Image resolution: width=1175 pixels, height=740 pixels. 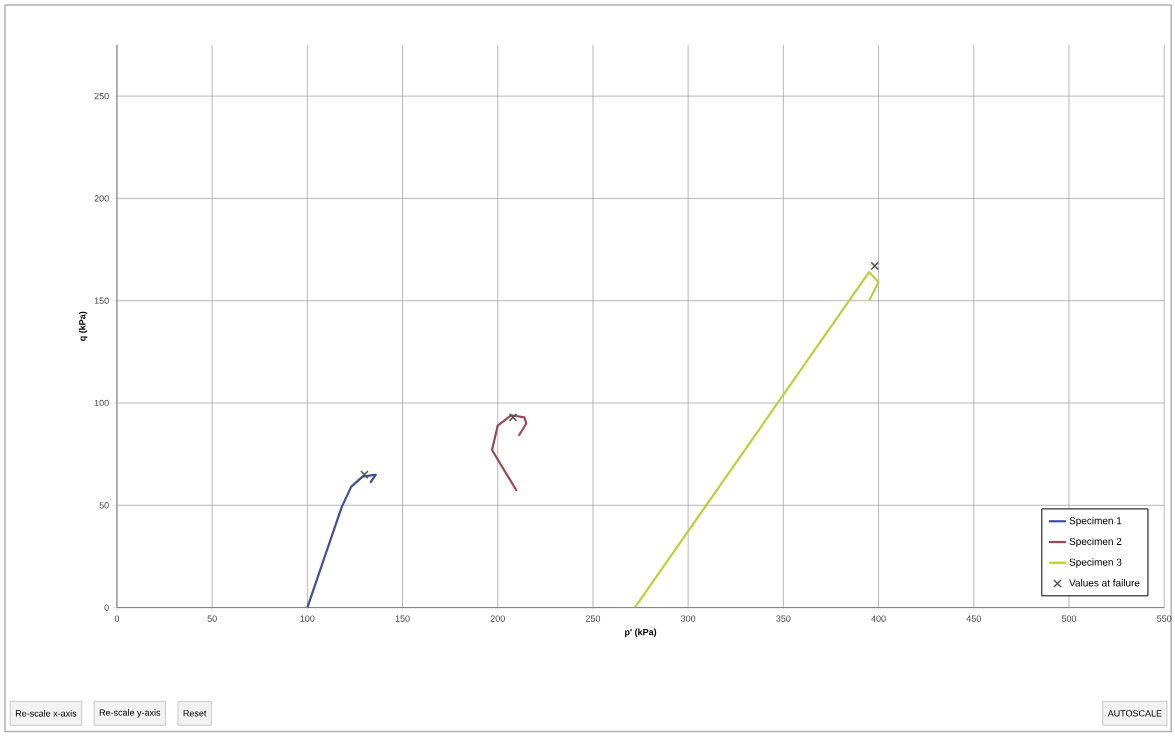 What do you see at coordinates (46, 713) in the screenshot?
I see `text: Re-scale x-axis` at bounding box center [46, 713].